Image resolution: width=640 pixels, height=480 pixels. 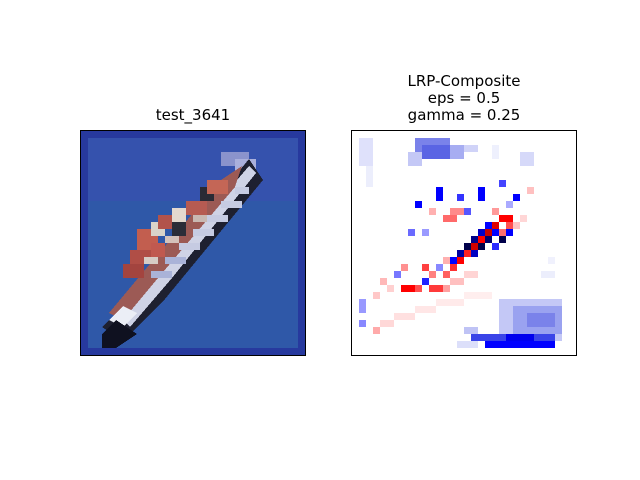 I want to click on title-line-gamma: gamma = 0.25, so click(x=464, y=115).